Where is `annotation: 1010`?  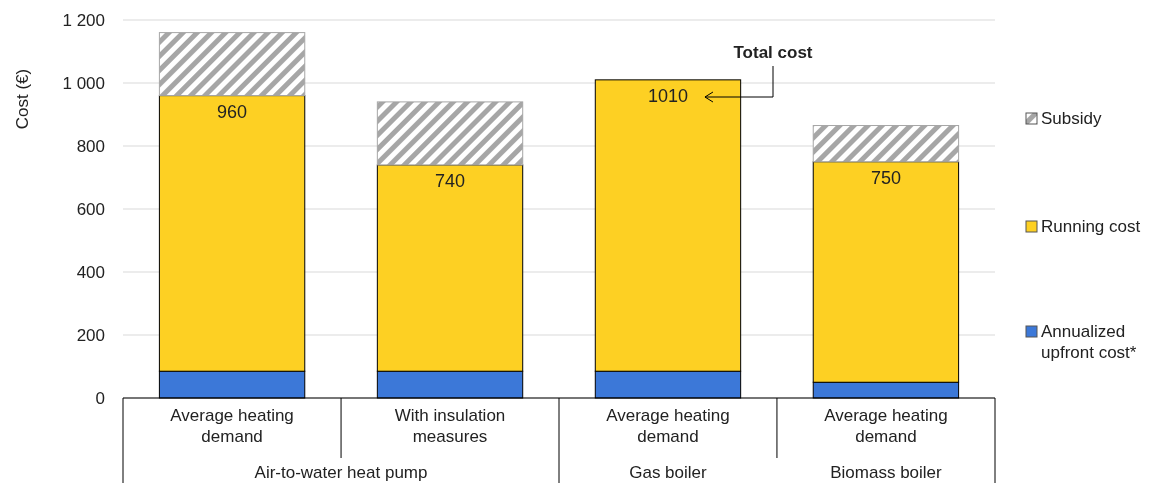
annotation: 1010 is located at coordinates (667, 95).